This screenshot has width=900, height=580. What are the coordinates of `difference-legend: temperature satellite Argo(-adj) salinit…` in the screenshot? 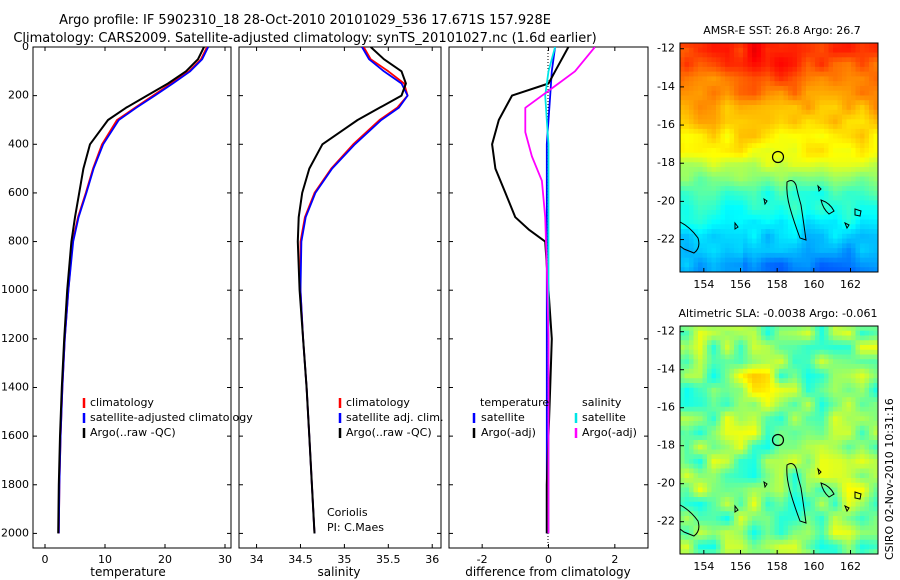 It's located at (554, 417).